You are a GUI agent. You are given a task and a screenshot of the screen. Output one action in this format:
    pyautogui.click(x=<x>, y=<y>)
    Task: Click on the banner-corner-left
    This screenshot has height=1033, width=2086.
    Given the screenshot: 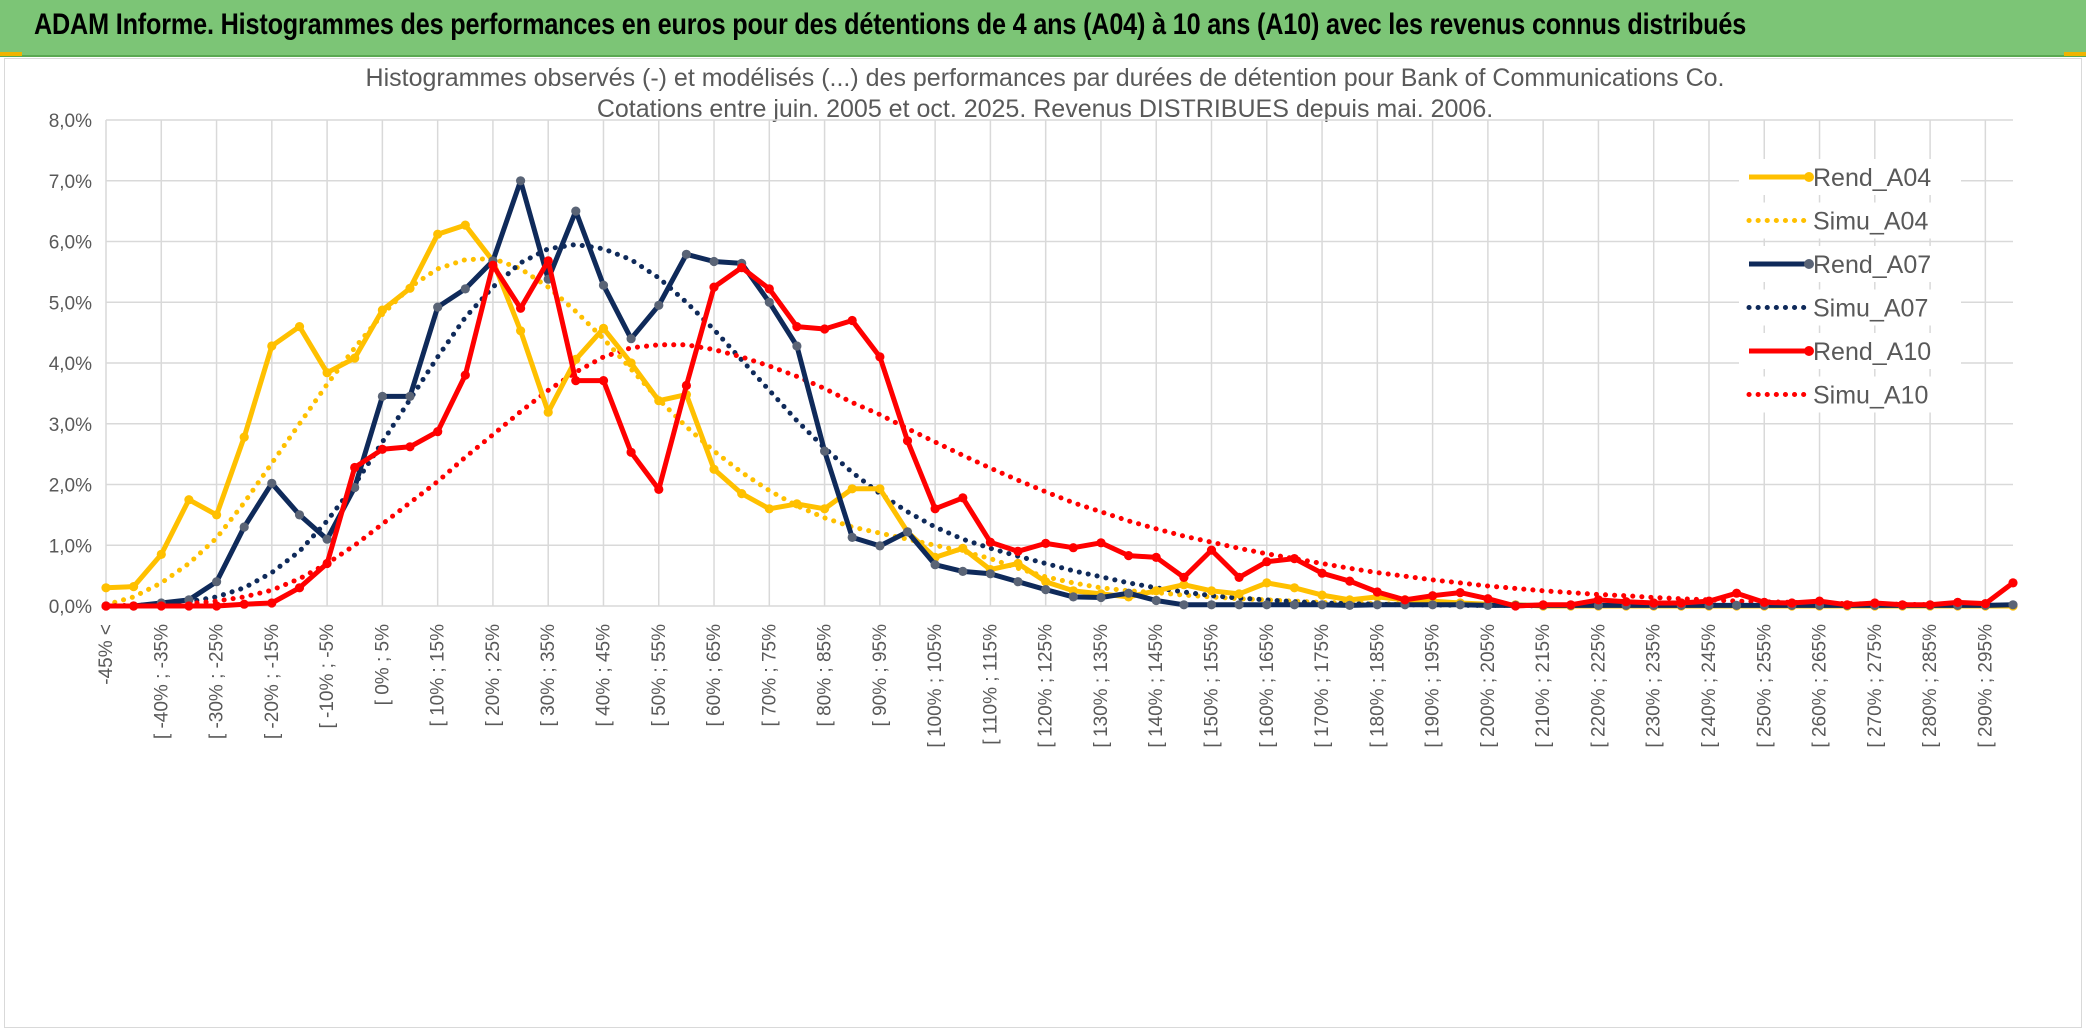 What is the action you would take?
    pyautogui.click(x=11, y=54)
    